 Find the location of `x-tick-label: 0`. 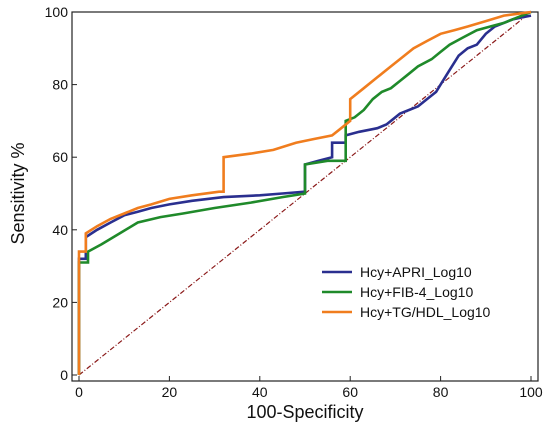

x-tick-label: 0 is located at coordinates (79, 392).